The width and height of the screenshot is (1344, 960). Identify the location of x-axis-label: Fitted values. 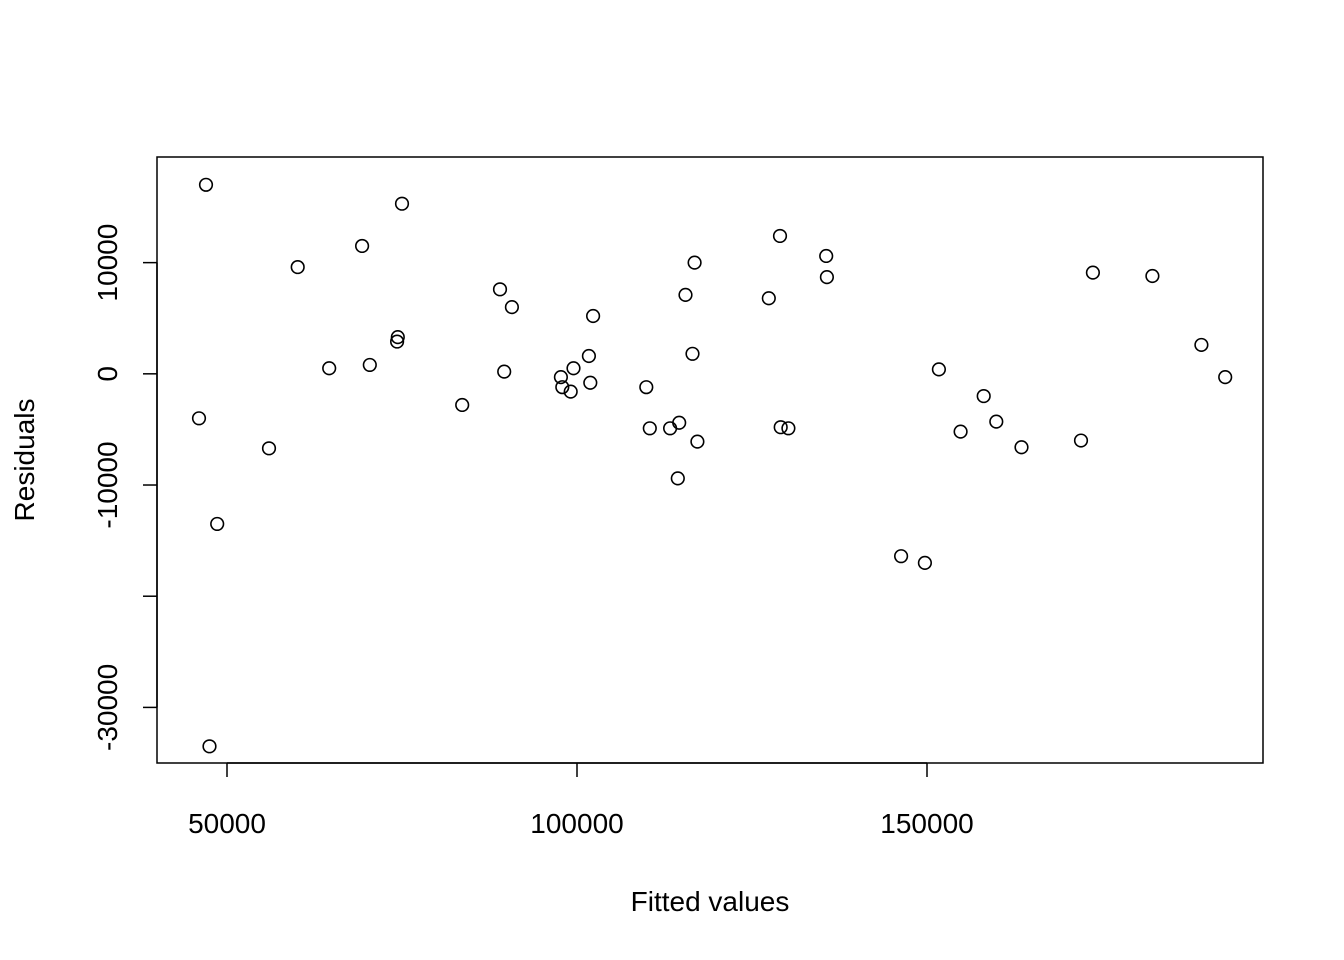
(710, 901).